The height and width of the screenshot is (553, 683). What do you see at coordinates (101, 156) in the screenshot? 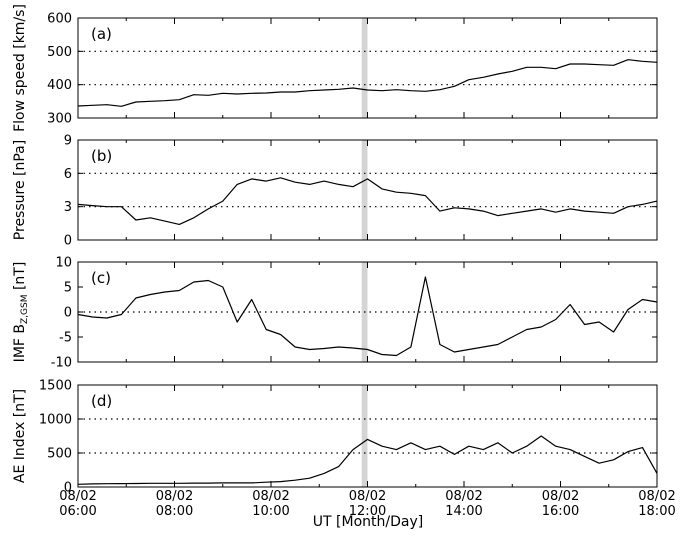
I see `panel-label: (b)` at bounding box center [101, 156].